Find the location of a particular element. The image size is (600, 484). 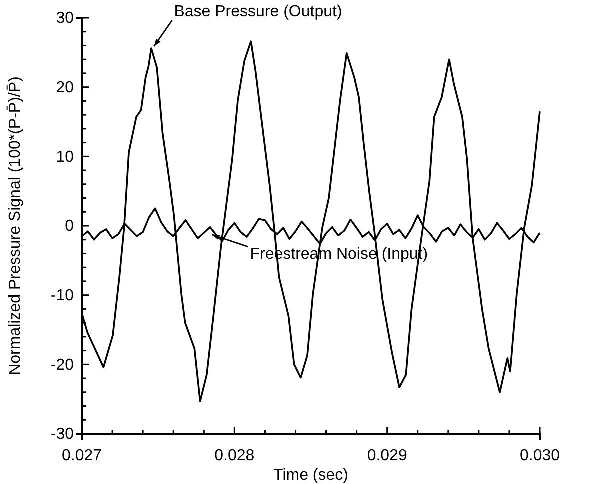

y-tick-label: -20 is located at coordinates (62, 365).